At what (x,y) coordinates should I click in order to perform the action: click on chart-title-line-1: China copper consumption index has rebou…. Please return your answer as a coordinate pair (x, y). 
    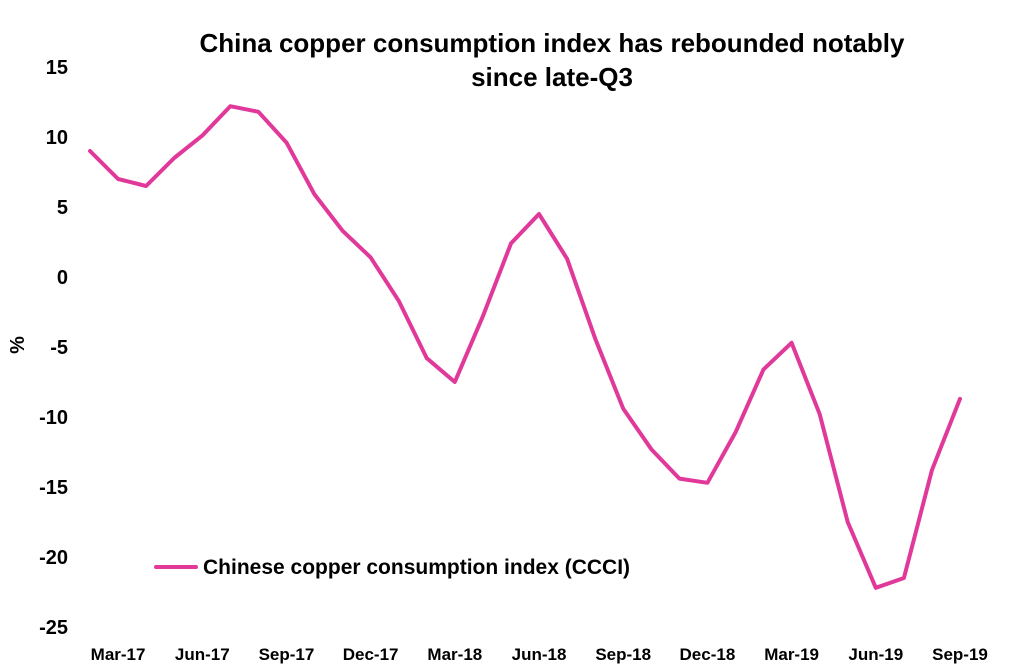
    Looking at the image, I should click on (552, 43).